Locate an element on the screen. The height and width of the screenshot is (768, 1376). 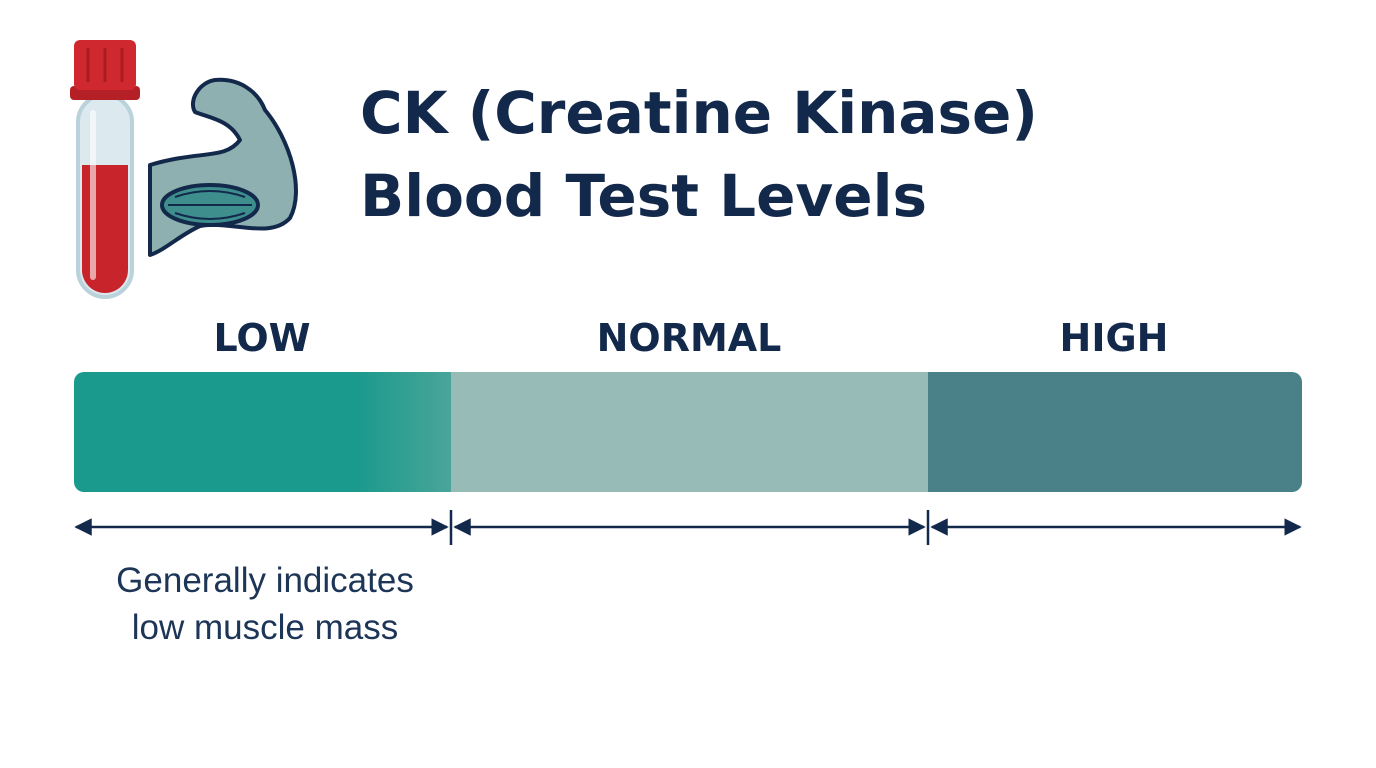
title-line: Blood Test Levels is located at coordinates (643, 196).